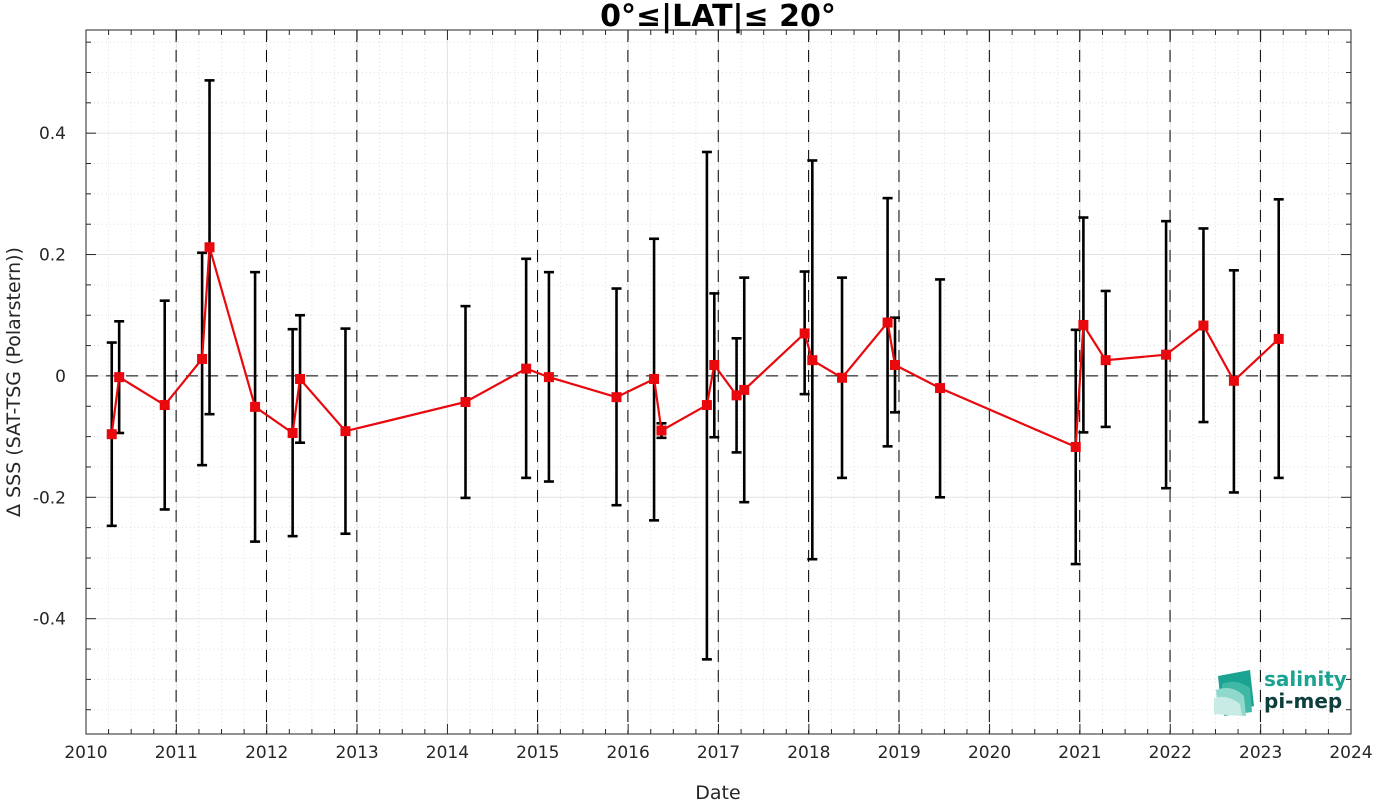 This screenshot has height=801, width=1375. I want to click on salinity-pi-mep-logo: salinity pi-mep, so click(1280, 691).